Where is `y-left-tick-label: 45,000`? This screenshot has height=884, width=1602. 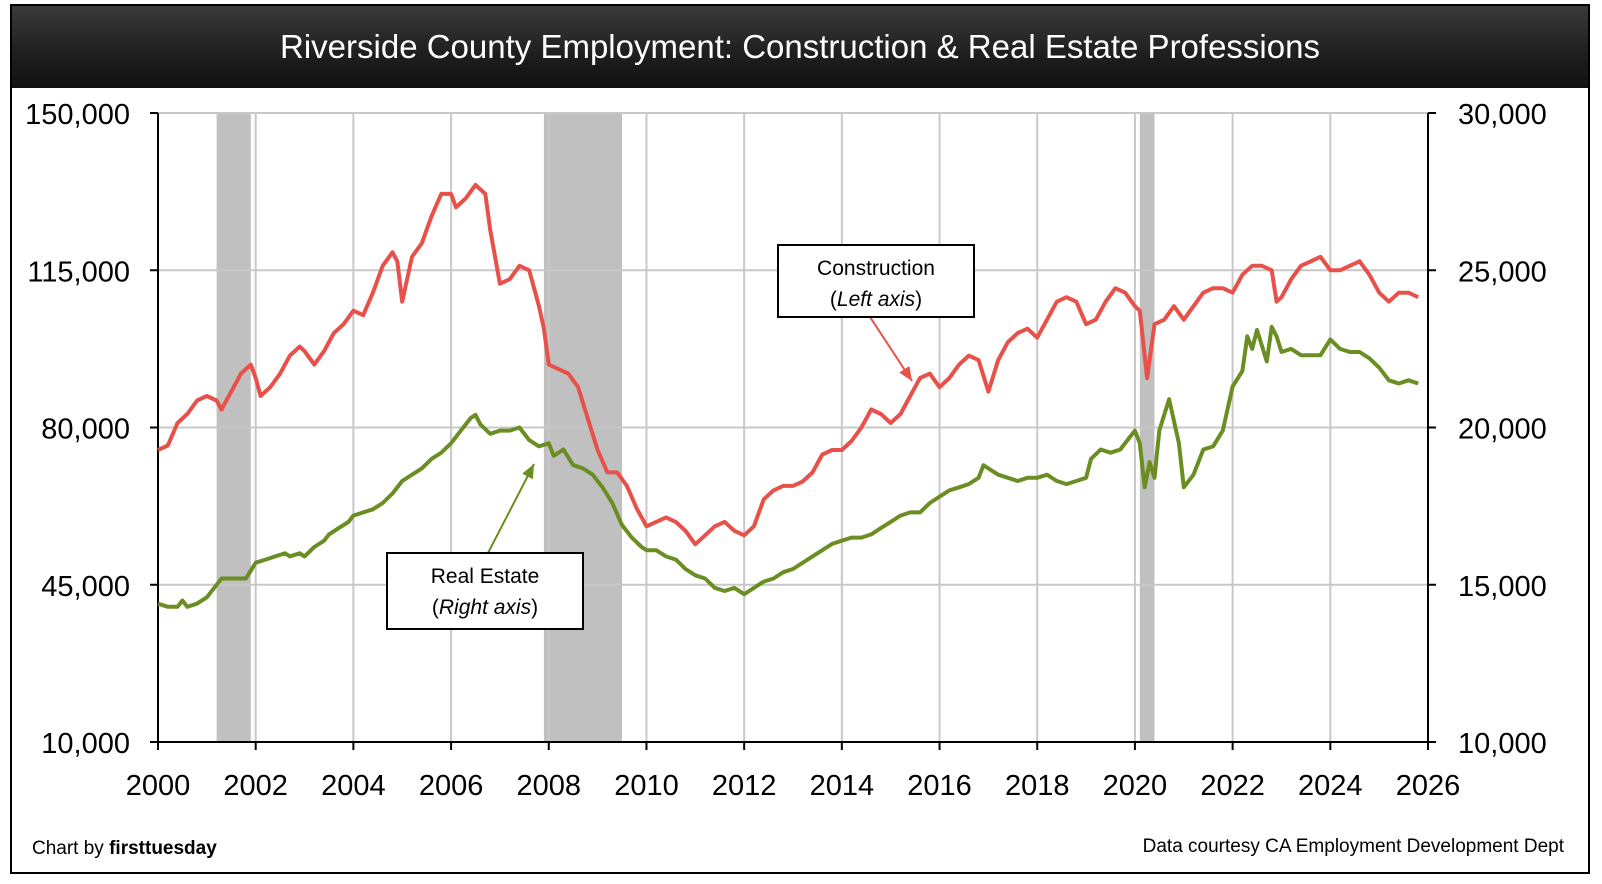 y-left-tick-label: 45,000 is located at coordinates (85, 587).